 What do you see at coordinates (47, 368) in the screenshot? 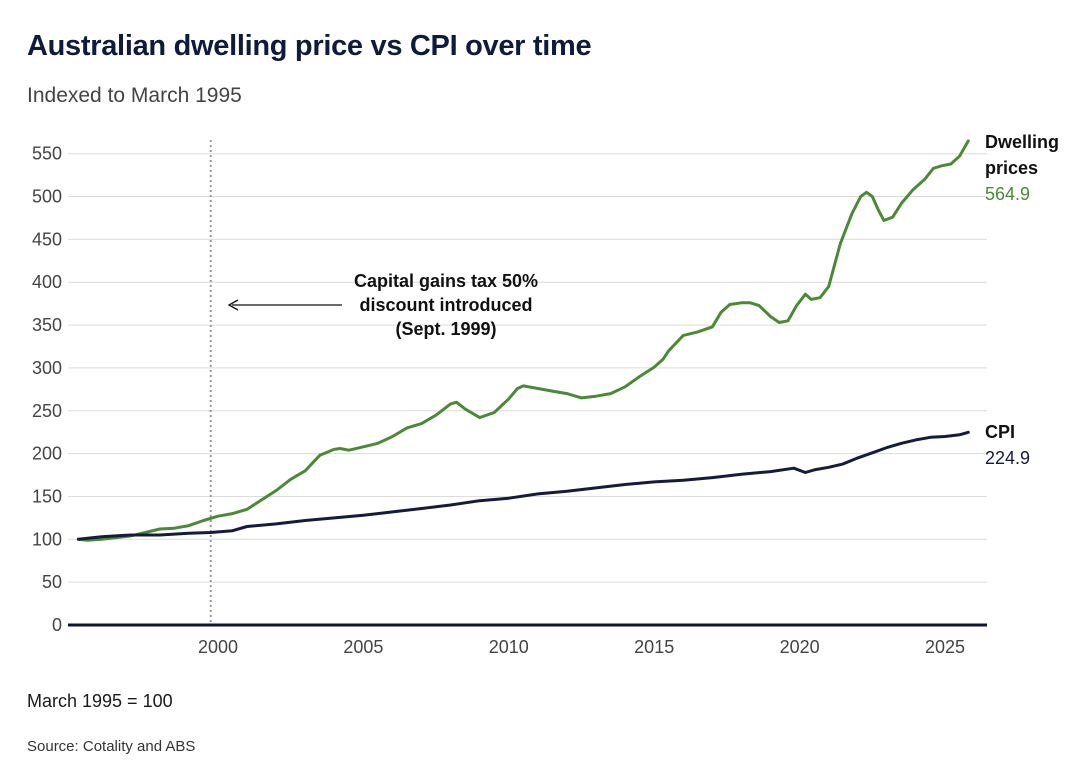
I see `y-tick-label: 300` at bounding box center [47, 368].